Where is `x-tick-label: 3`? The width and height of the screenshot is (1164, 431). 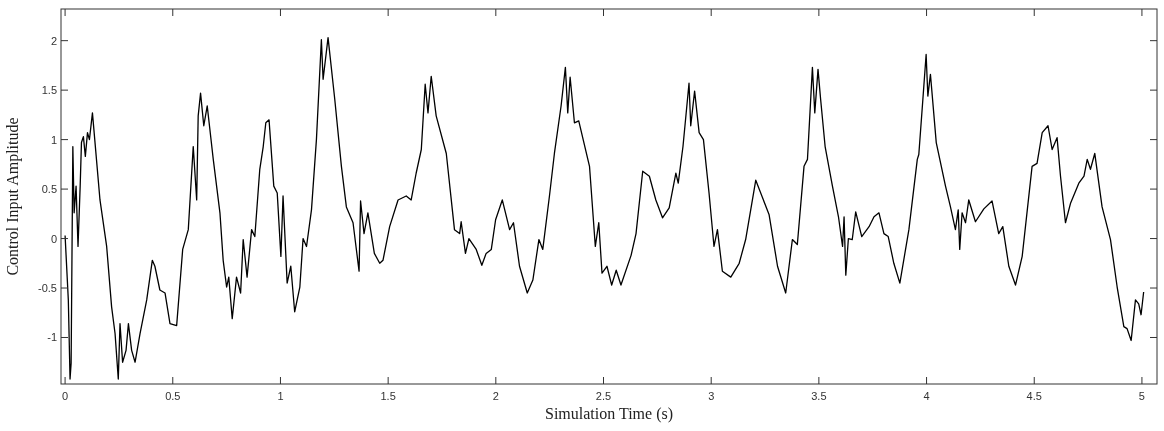 x-tick-label: 3 is located at coordinates (711, 396).